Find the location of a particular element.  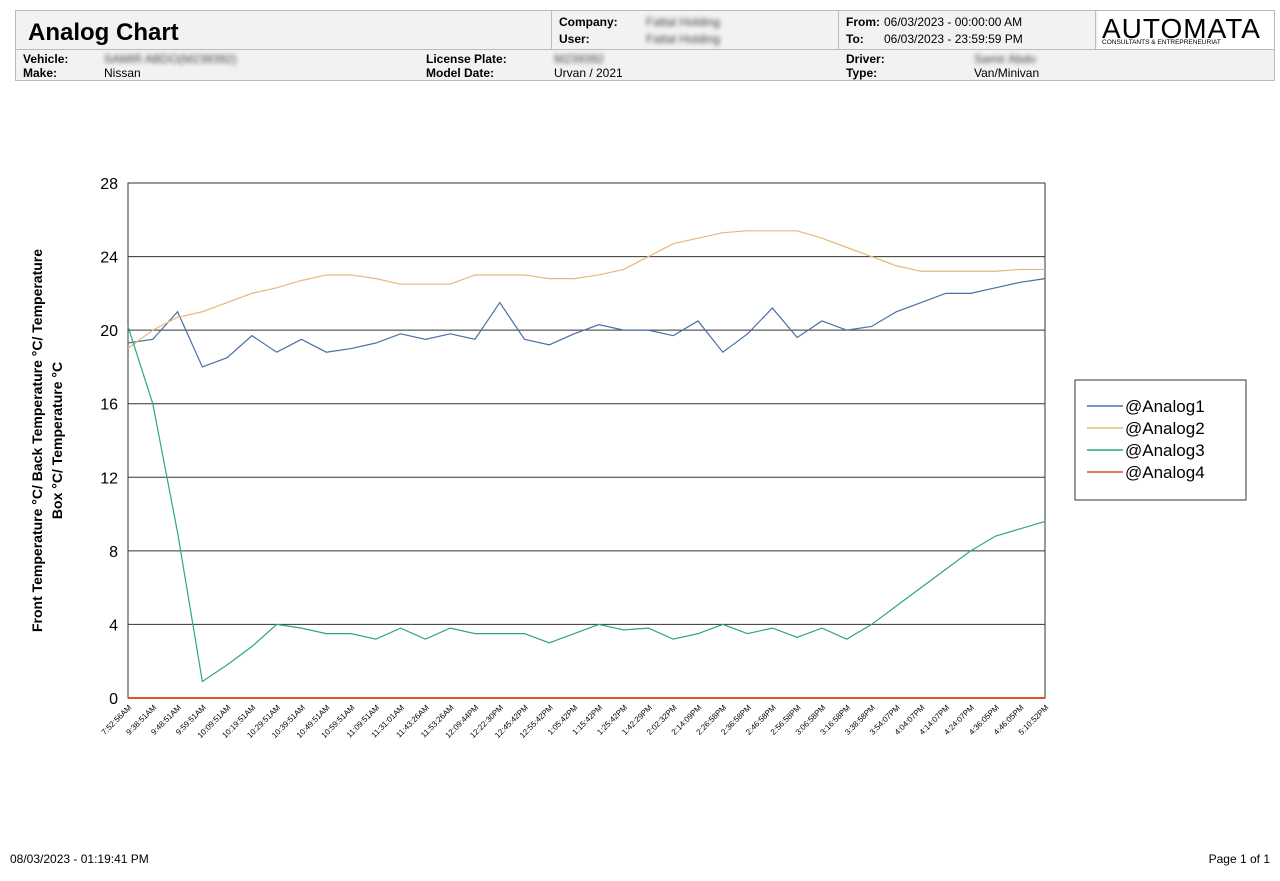

y-tick-label: 0 is located at coordinates (113, 699).